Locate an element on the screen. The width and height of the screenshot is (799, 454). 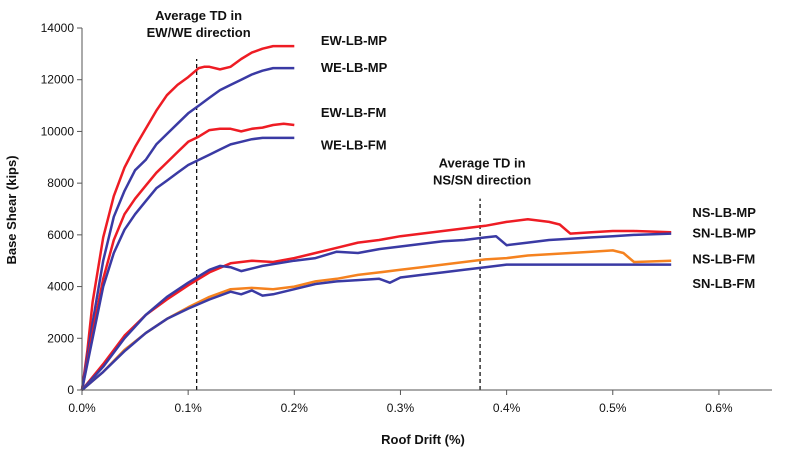
series-label-sn-lb-fm: SN-LB-FM is located at coordinates (723, 283).